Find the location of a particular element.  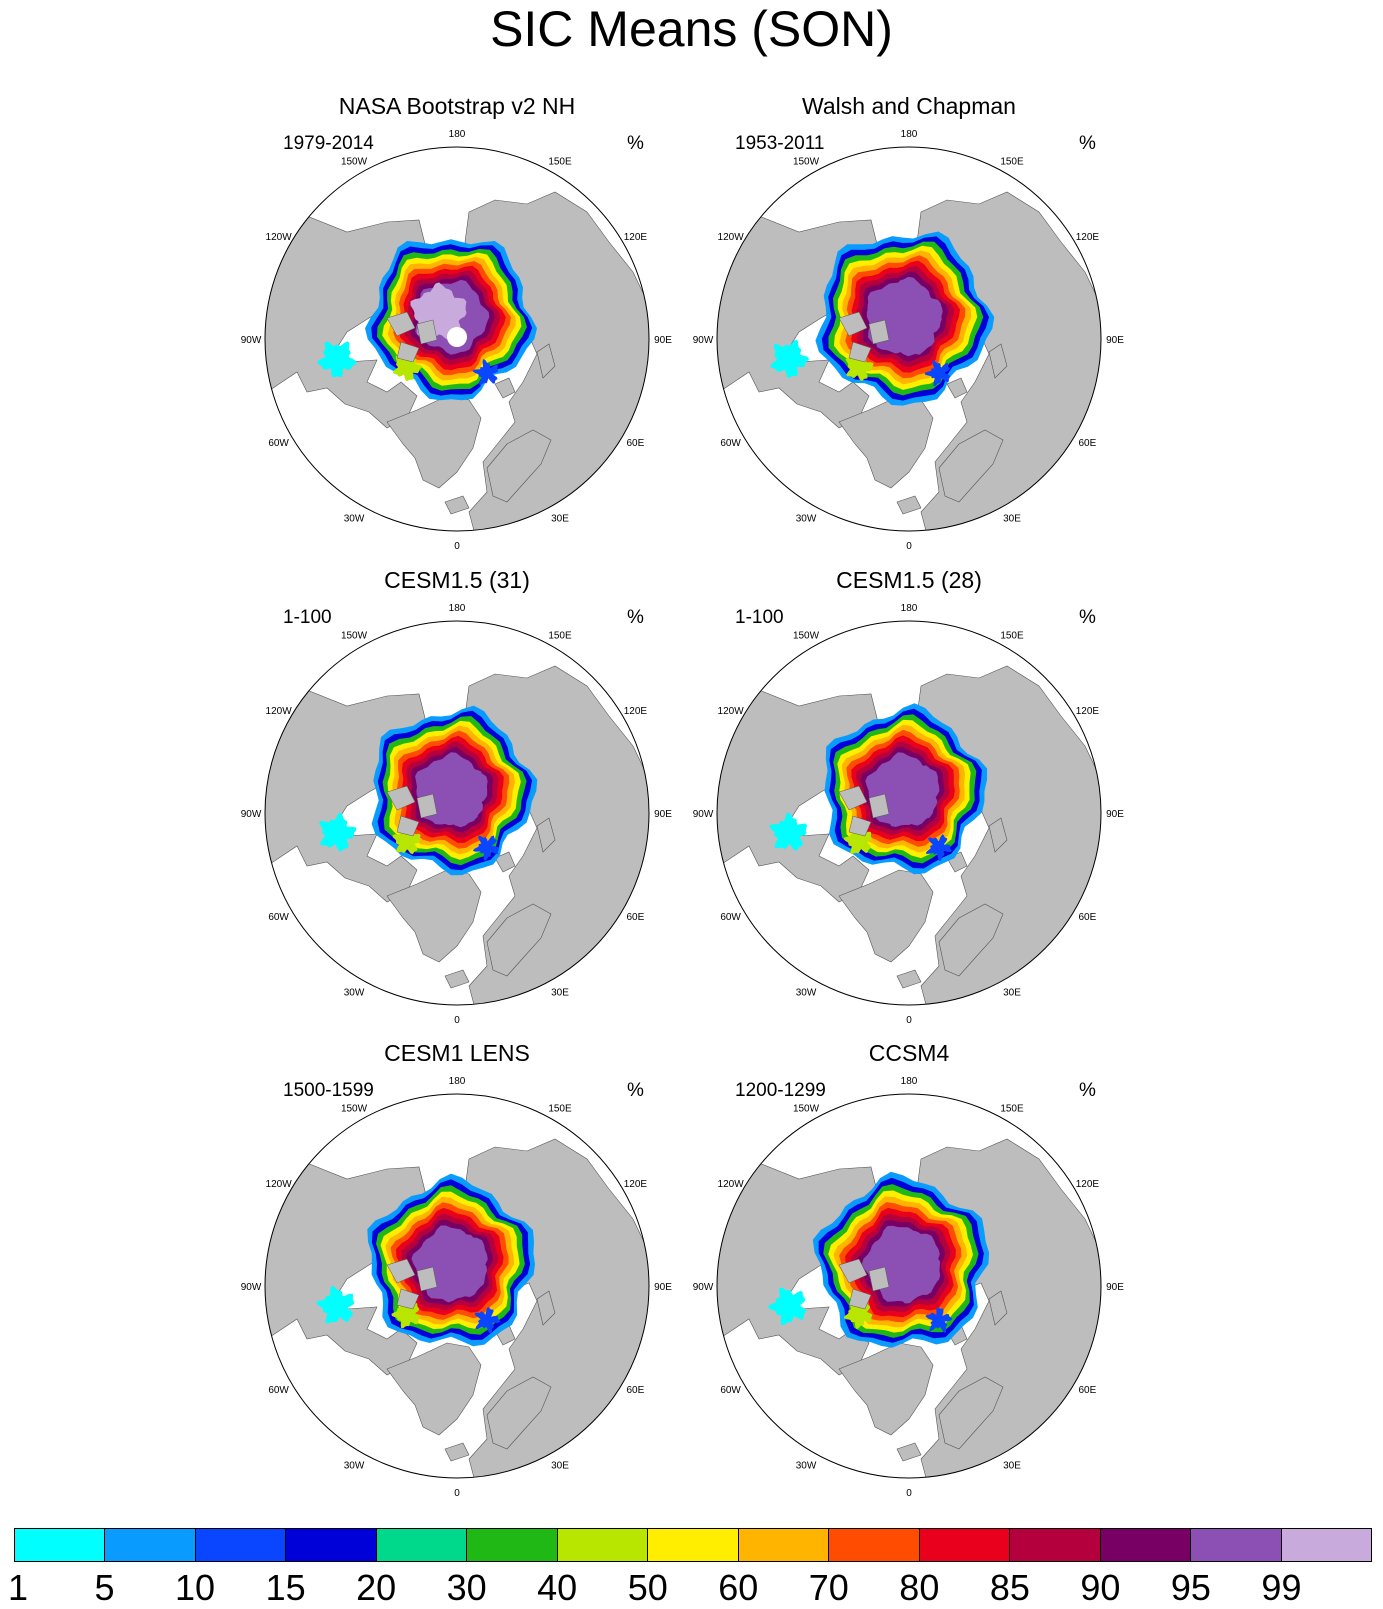

colorbar-label: 80 is located at coordinates (919, 1587).